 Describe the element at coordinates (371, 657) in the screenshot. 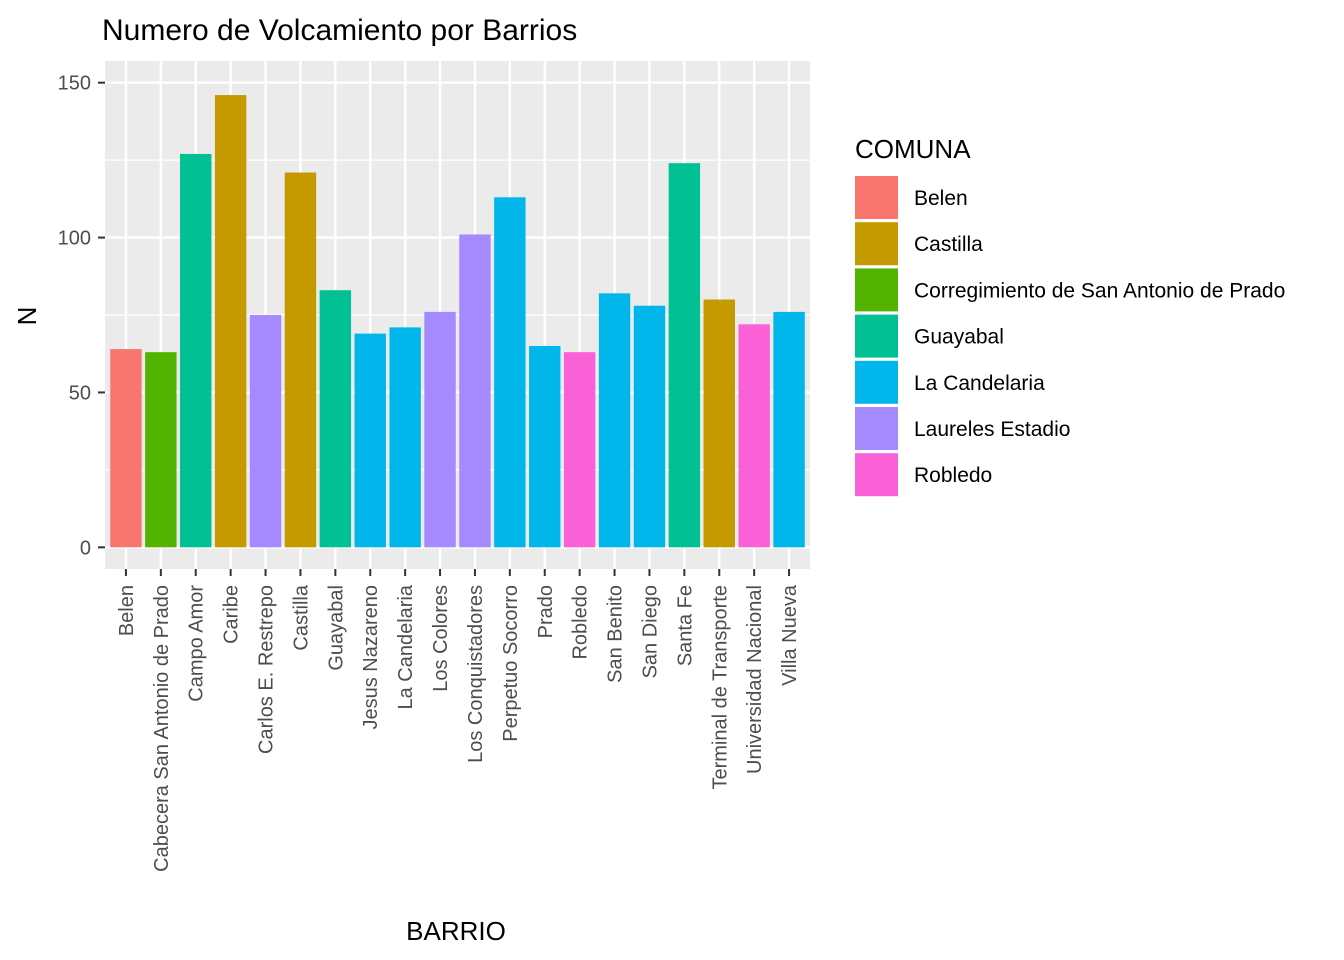

I see `x-tick-label: Jesus Nazareno` at that location.